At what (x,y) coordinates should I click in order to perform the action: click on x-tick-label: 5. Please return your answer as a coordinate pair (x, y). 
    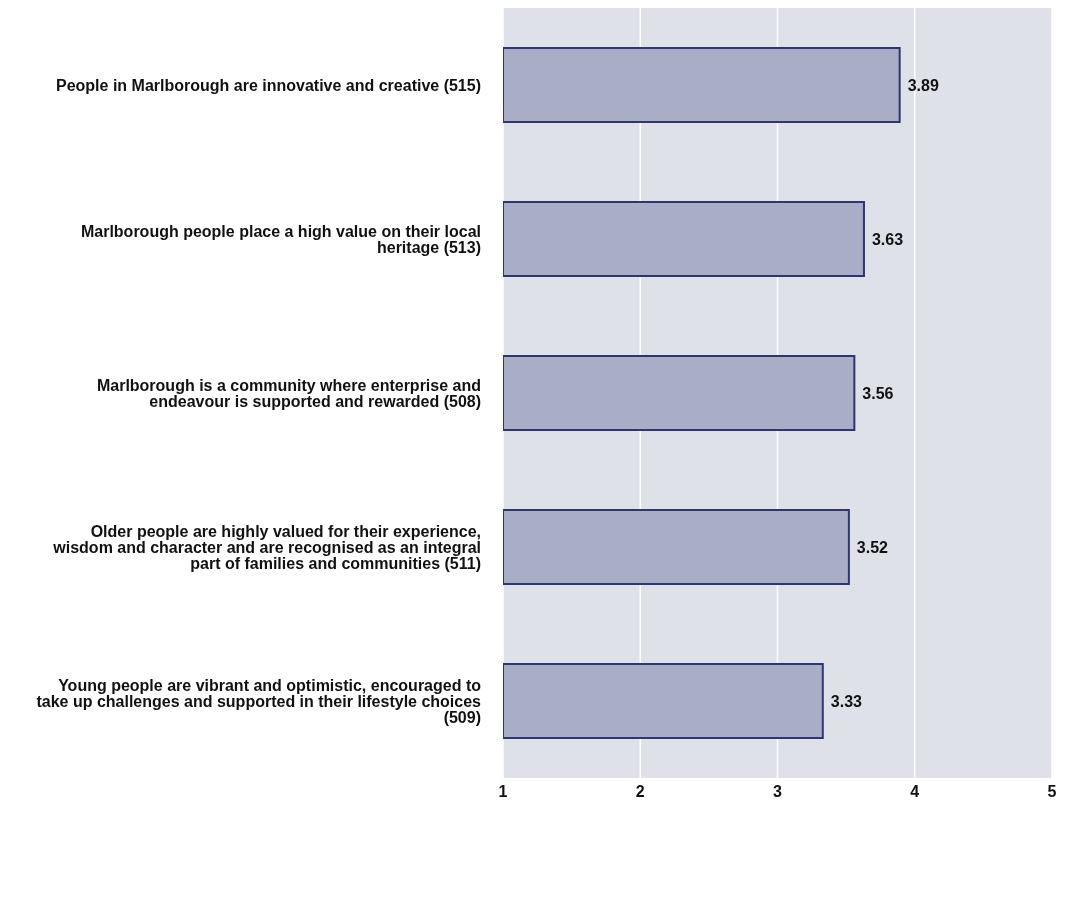
    Looking at the image, I should click on (1052, 792).